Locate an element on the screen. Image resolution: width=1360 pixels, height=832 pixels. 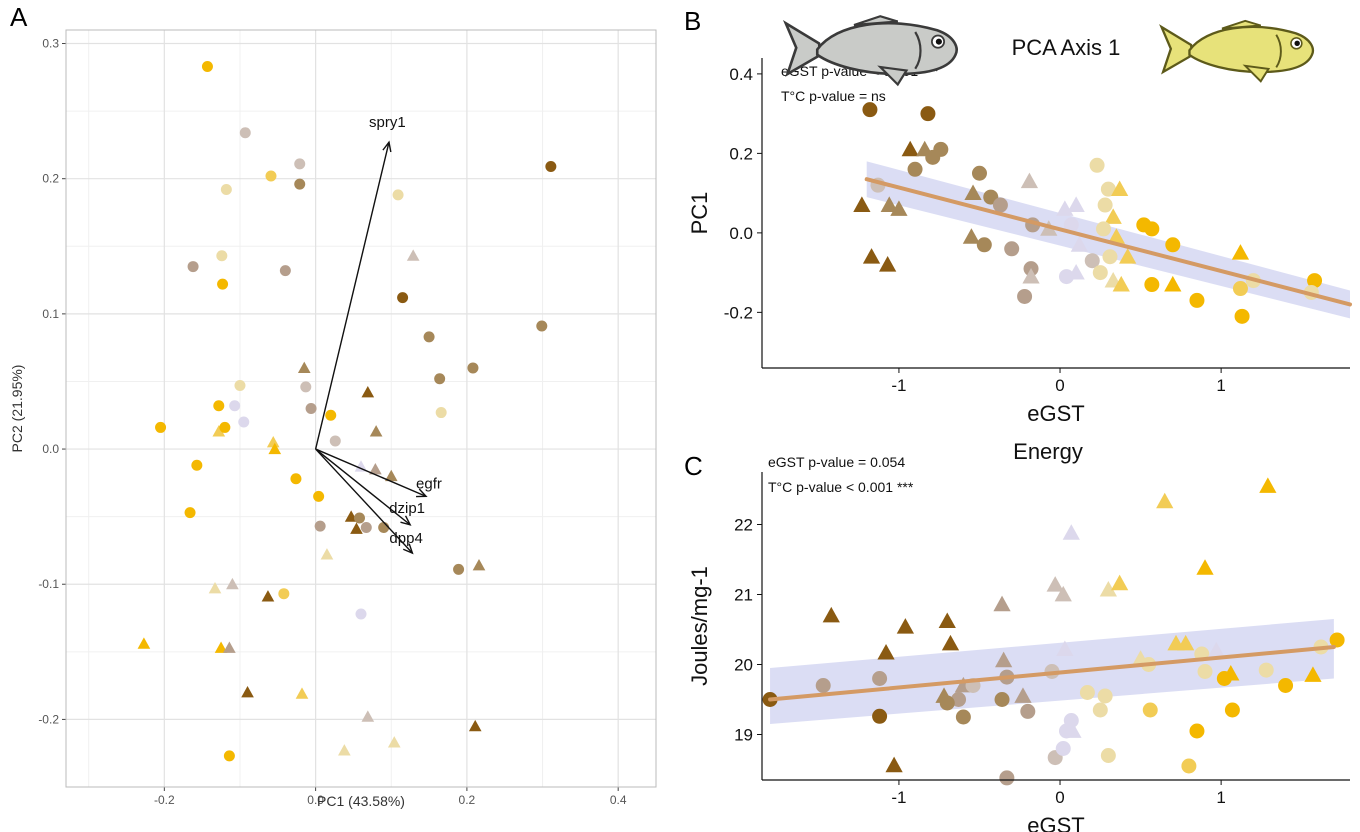
loading-arrowhead is located at coordinates (406, 520).